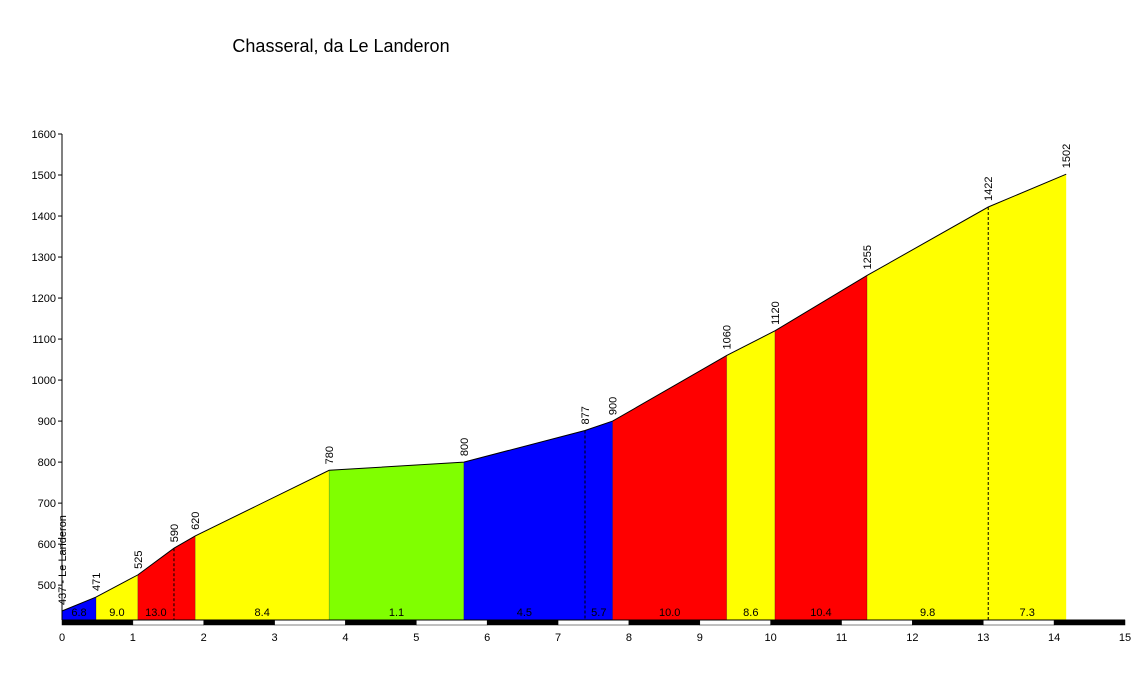  I want to click on x-tick-label: 0, so click(62, 638).